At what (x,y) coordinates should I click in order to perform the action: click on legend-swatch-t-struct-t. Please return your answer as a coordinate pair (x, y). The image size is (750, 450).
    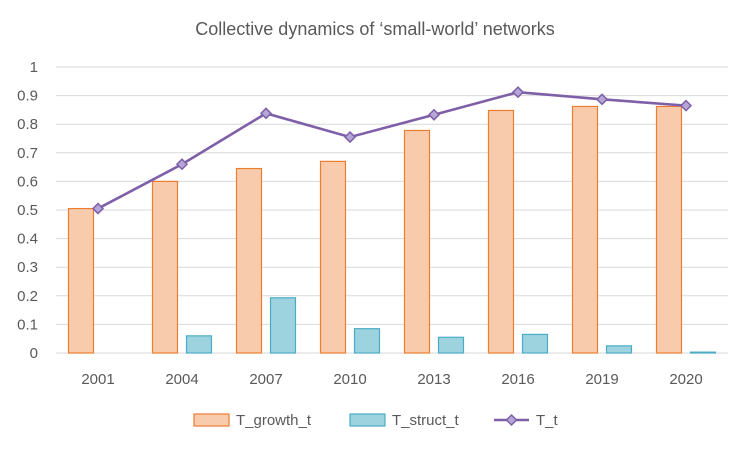
    Looking at the image, I should click on (367, 420).